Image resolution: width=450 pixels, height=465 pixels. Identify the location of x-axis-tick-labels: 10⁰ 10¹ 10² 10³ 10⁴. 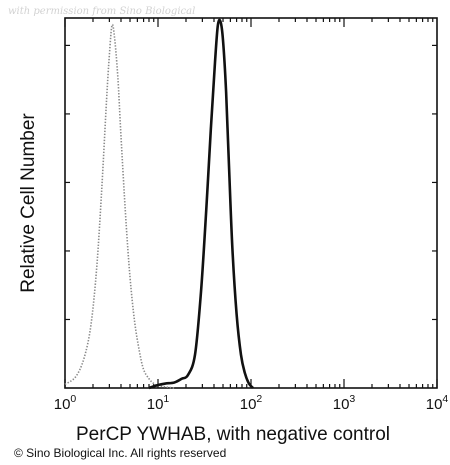
(251, 403).